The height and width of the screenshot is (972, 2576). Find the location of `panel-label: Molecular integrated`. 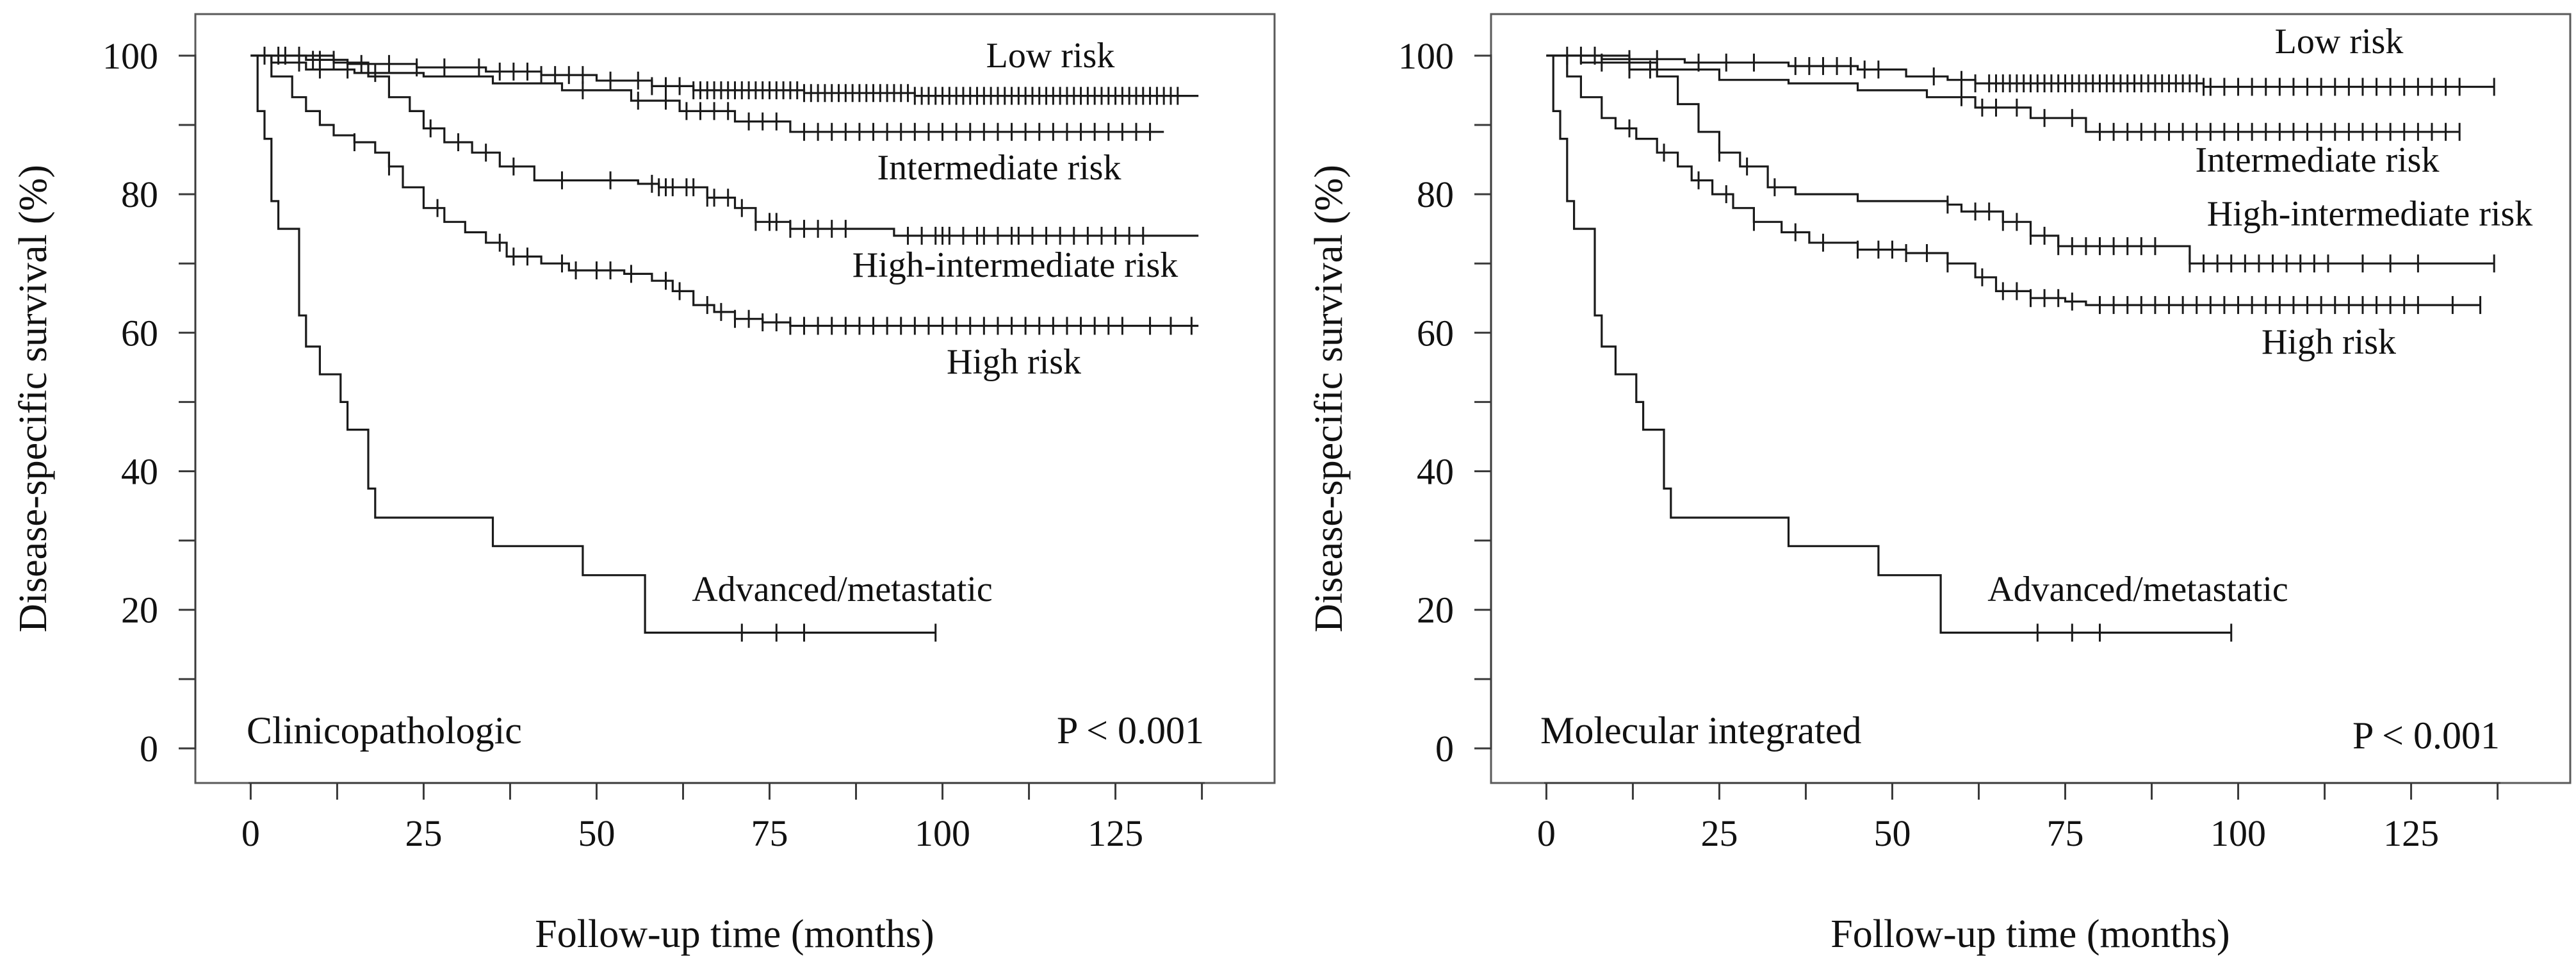

panel-label: Molecular integrated is located at coordinates (1700, 730).